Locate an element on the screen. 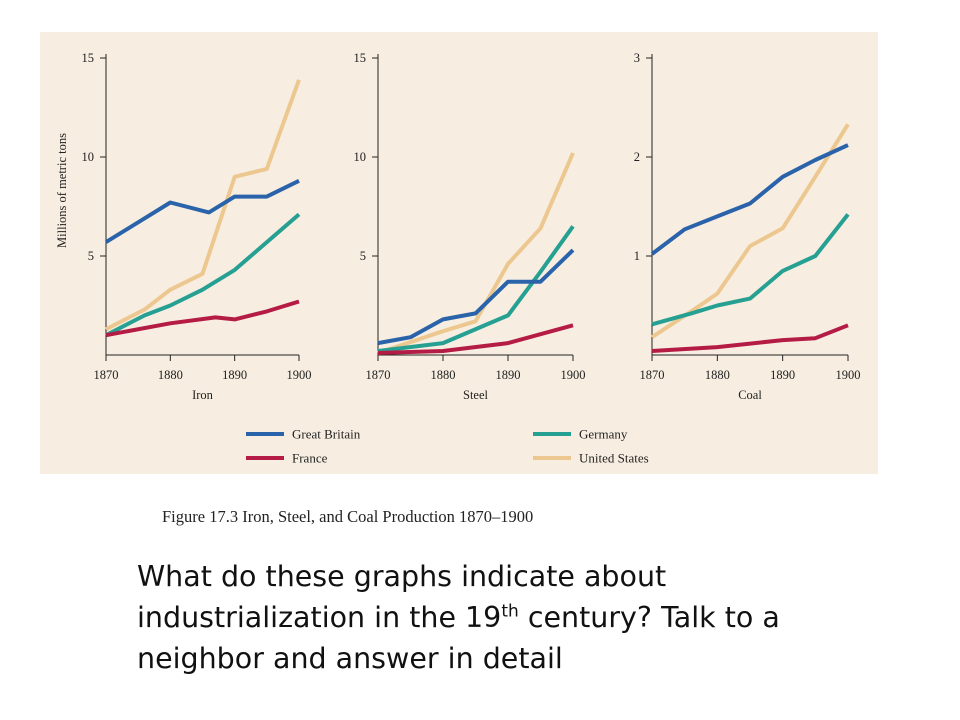  iron-y-tick-label: 10 is located at coordinates (88, 157).